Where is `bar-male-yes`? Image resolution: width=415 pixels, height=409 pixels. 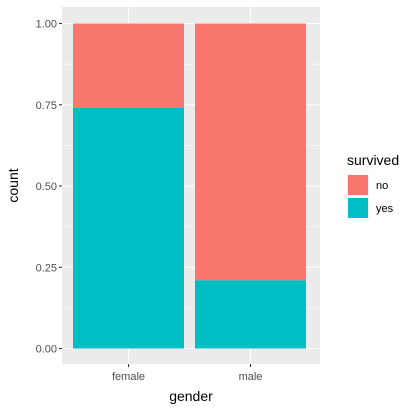 bar-male-yes is located at coordinates (250, 314).